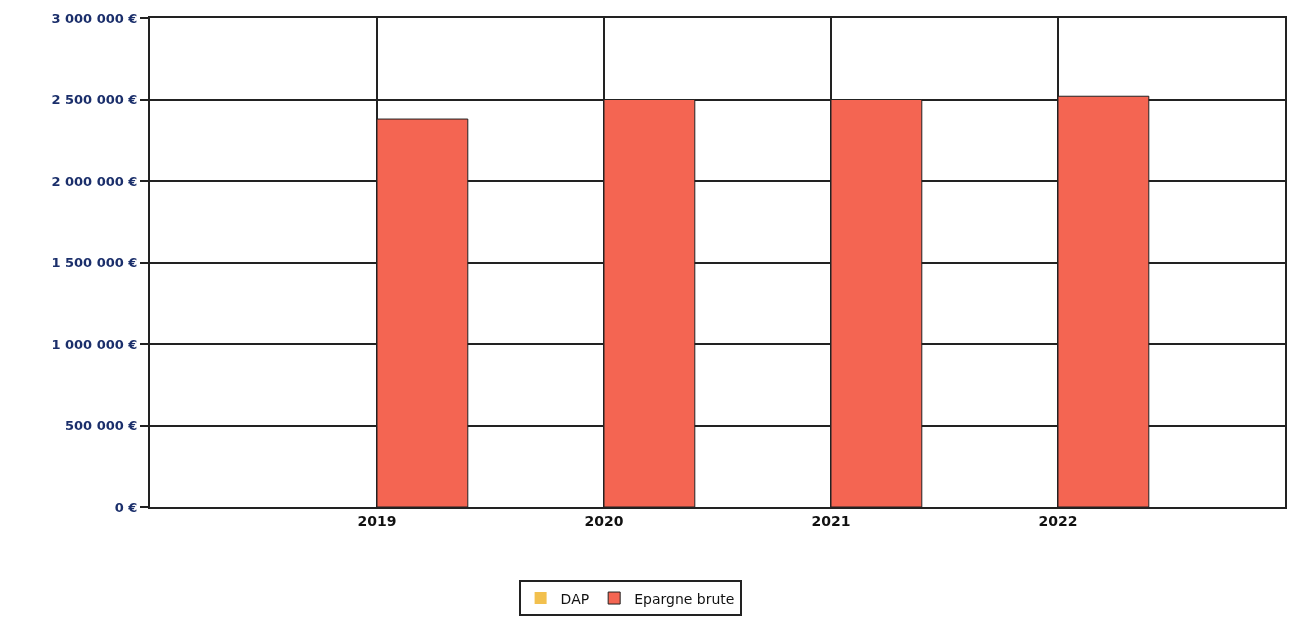 This screenshot has width=1296, height=627. I want to click on x-tick-label: 2019, so click(377, 520).